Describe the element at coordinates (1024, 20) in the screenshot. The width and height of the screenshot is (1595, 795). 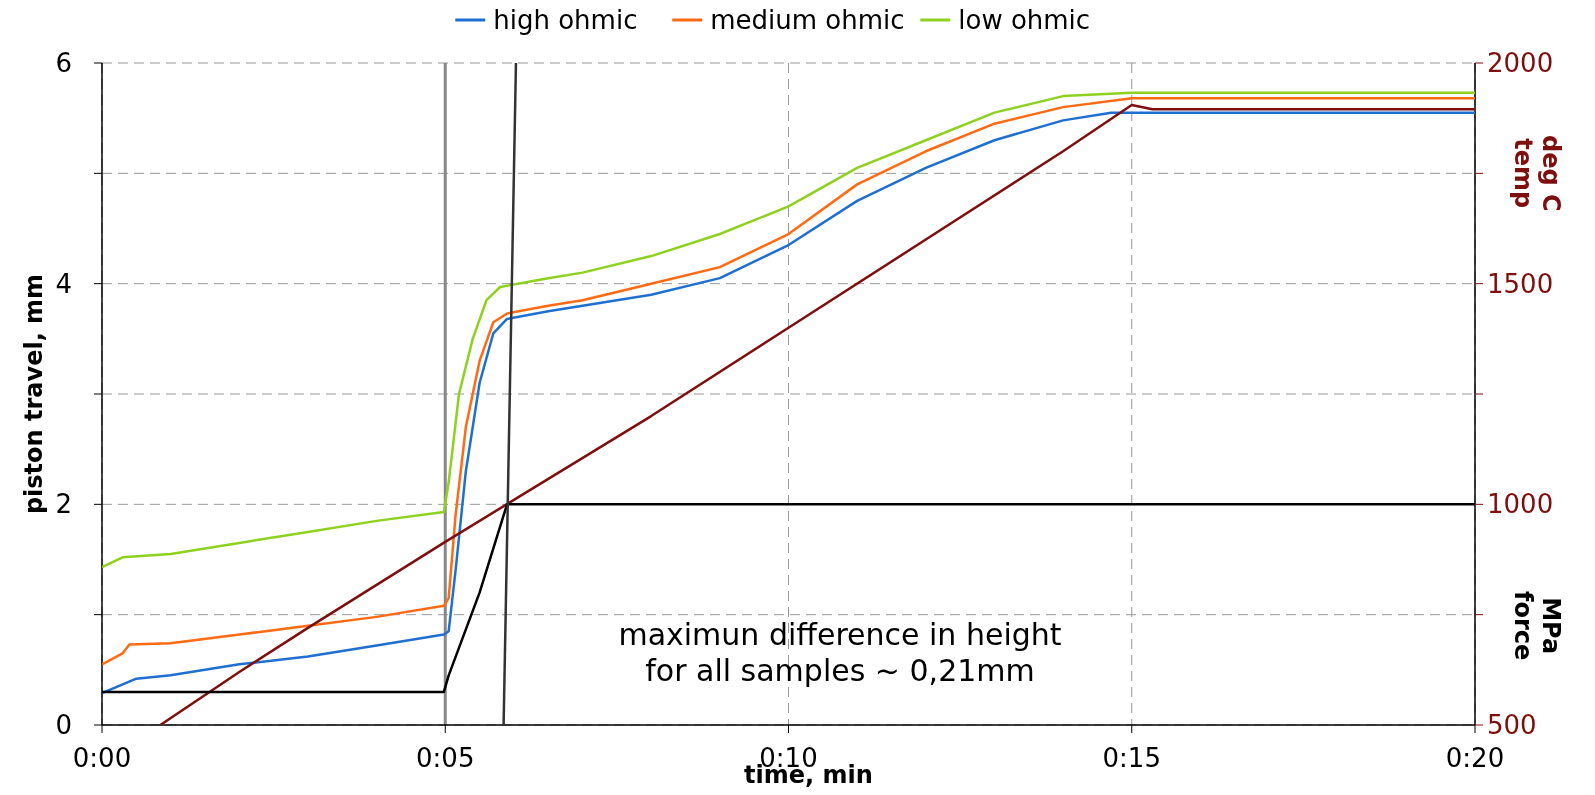
I see `legend-label: low ohmic` at that location.